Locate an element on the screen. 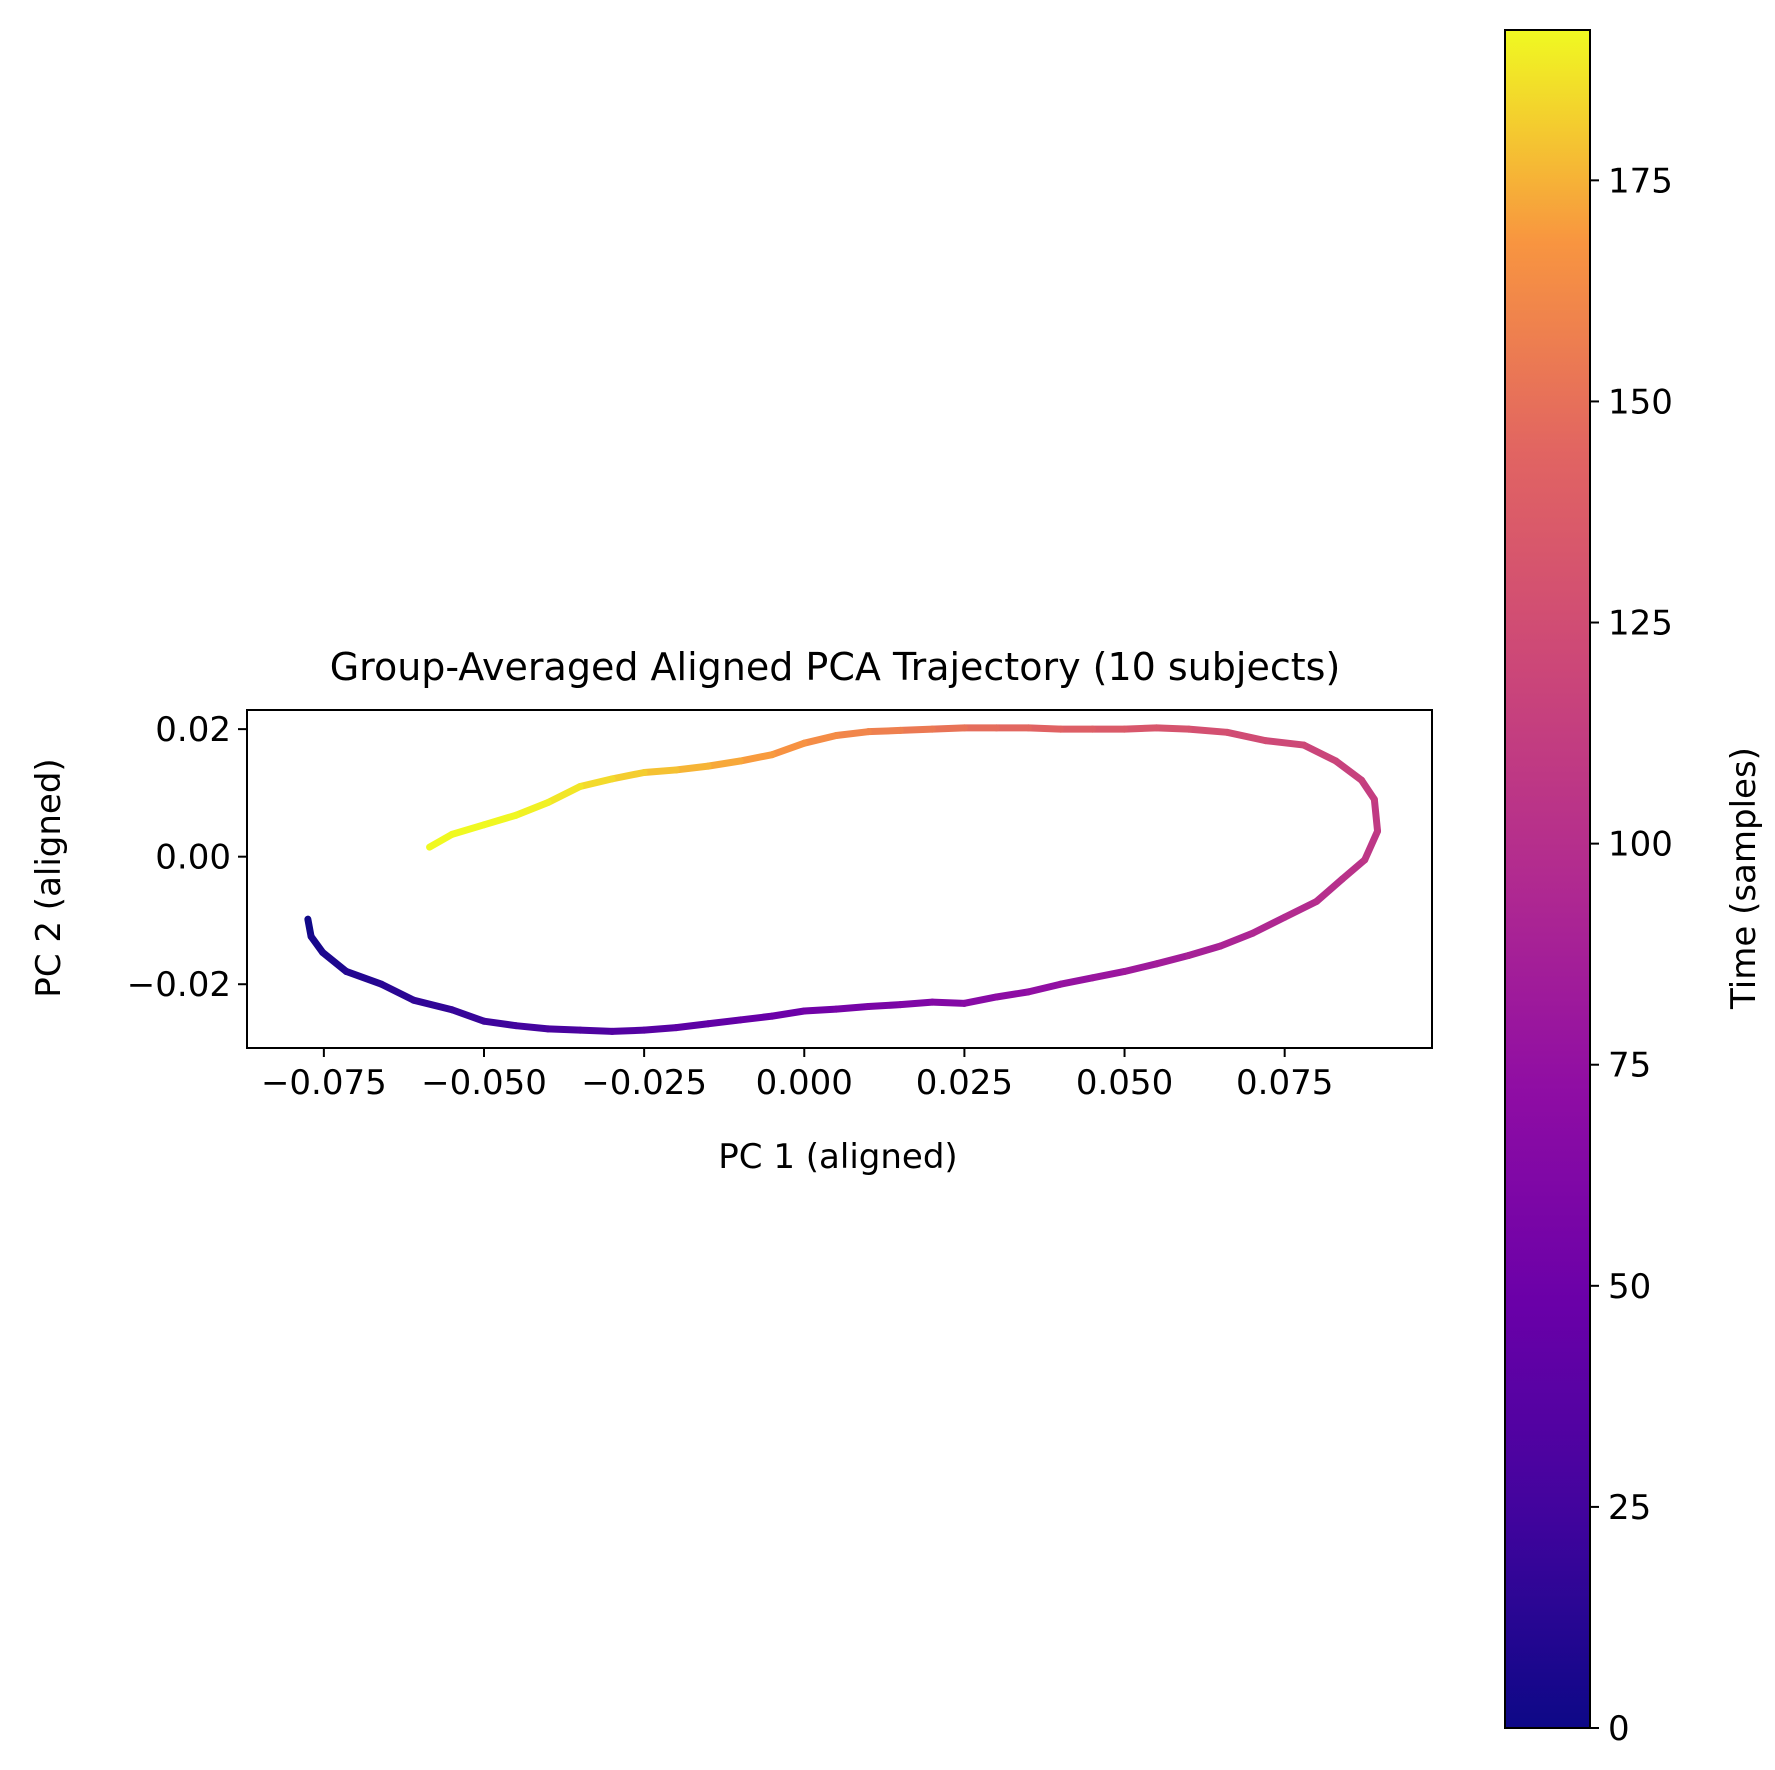 This screenshot has width=1775, height=1770. colorbar-tick-label: 100 is located at coordinates (1640, 845).